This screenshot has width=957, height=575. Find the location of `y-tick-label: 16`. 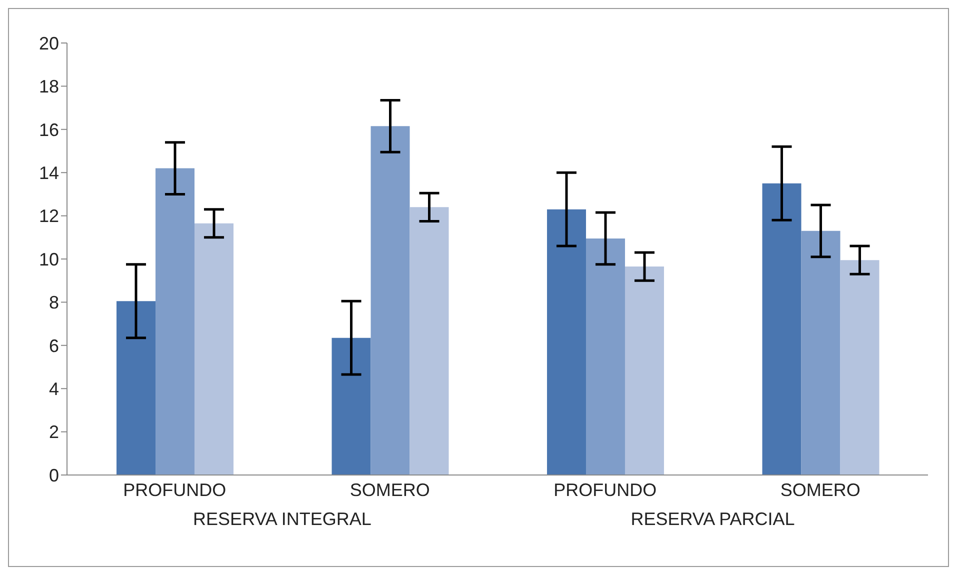

y-tick-label: 16 is located at coordinates (48, 130).